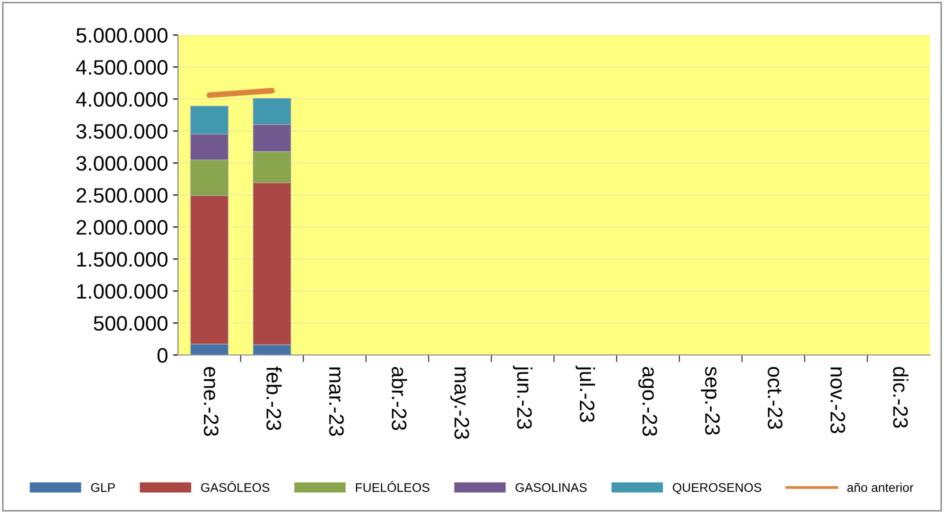  Describe the element at coordinates (336, 401) in the screenshot. I see `x-tick-label: mar.-23` at that location.